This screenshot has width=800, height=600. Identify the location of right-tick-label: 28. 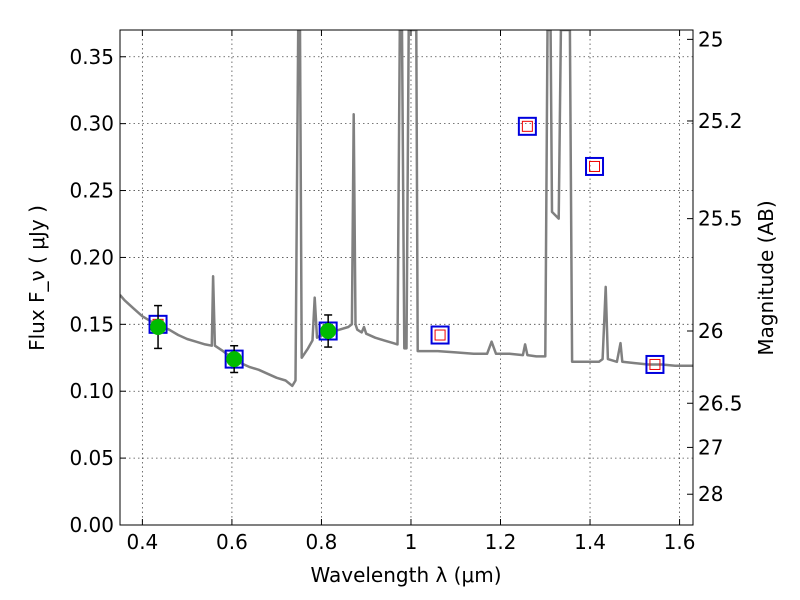
(710, 494).